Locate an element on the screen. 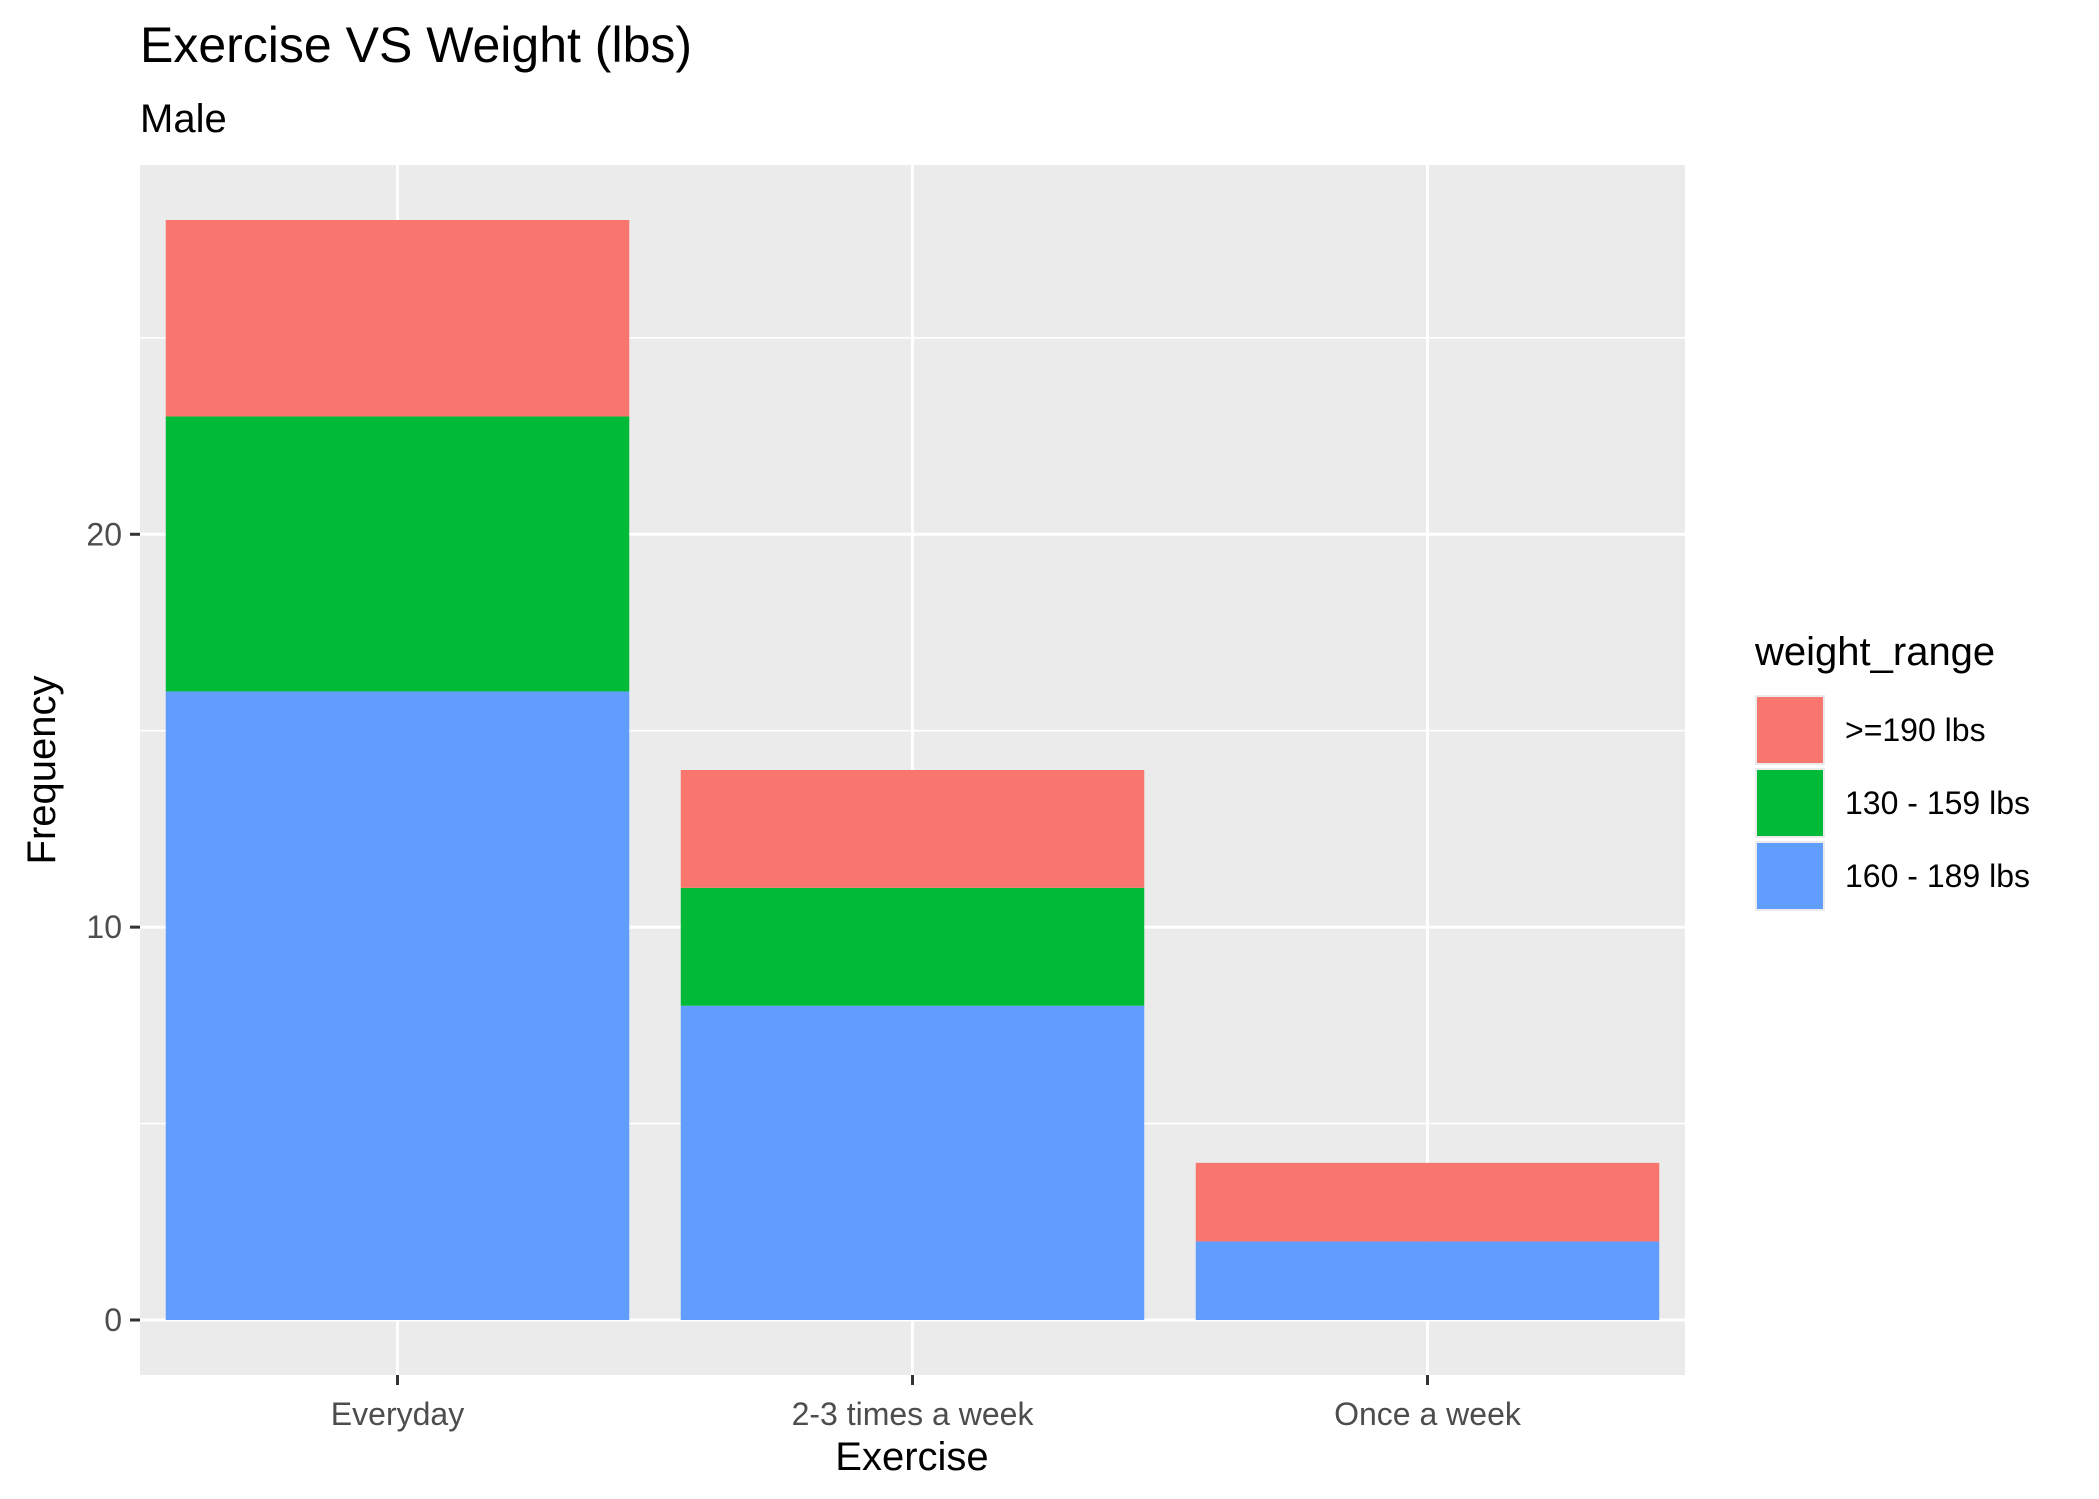  legend-label: >=190 lbs is located at coordinates (1915, 730).